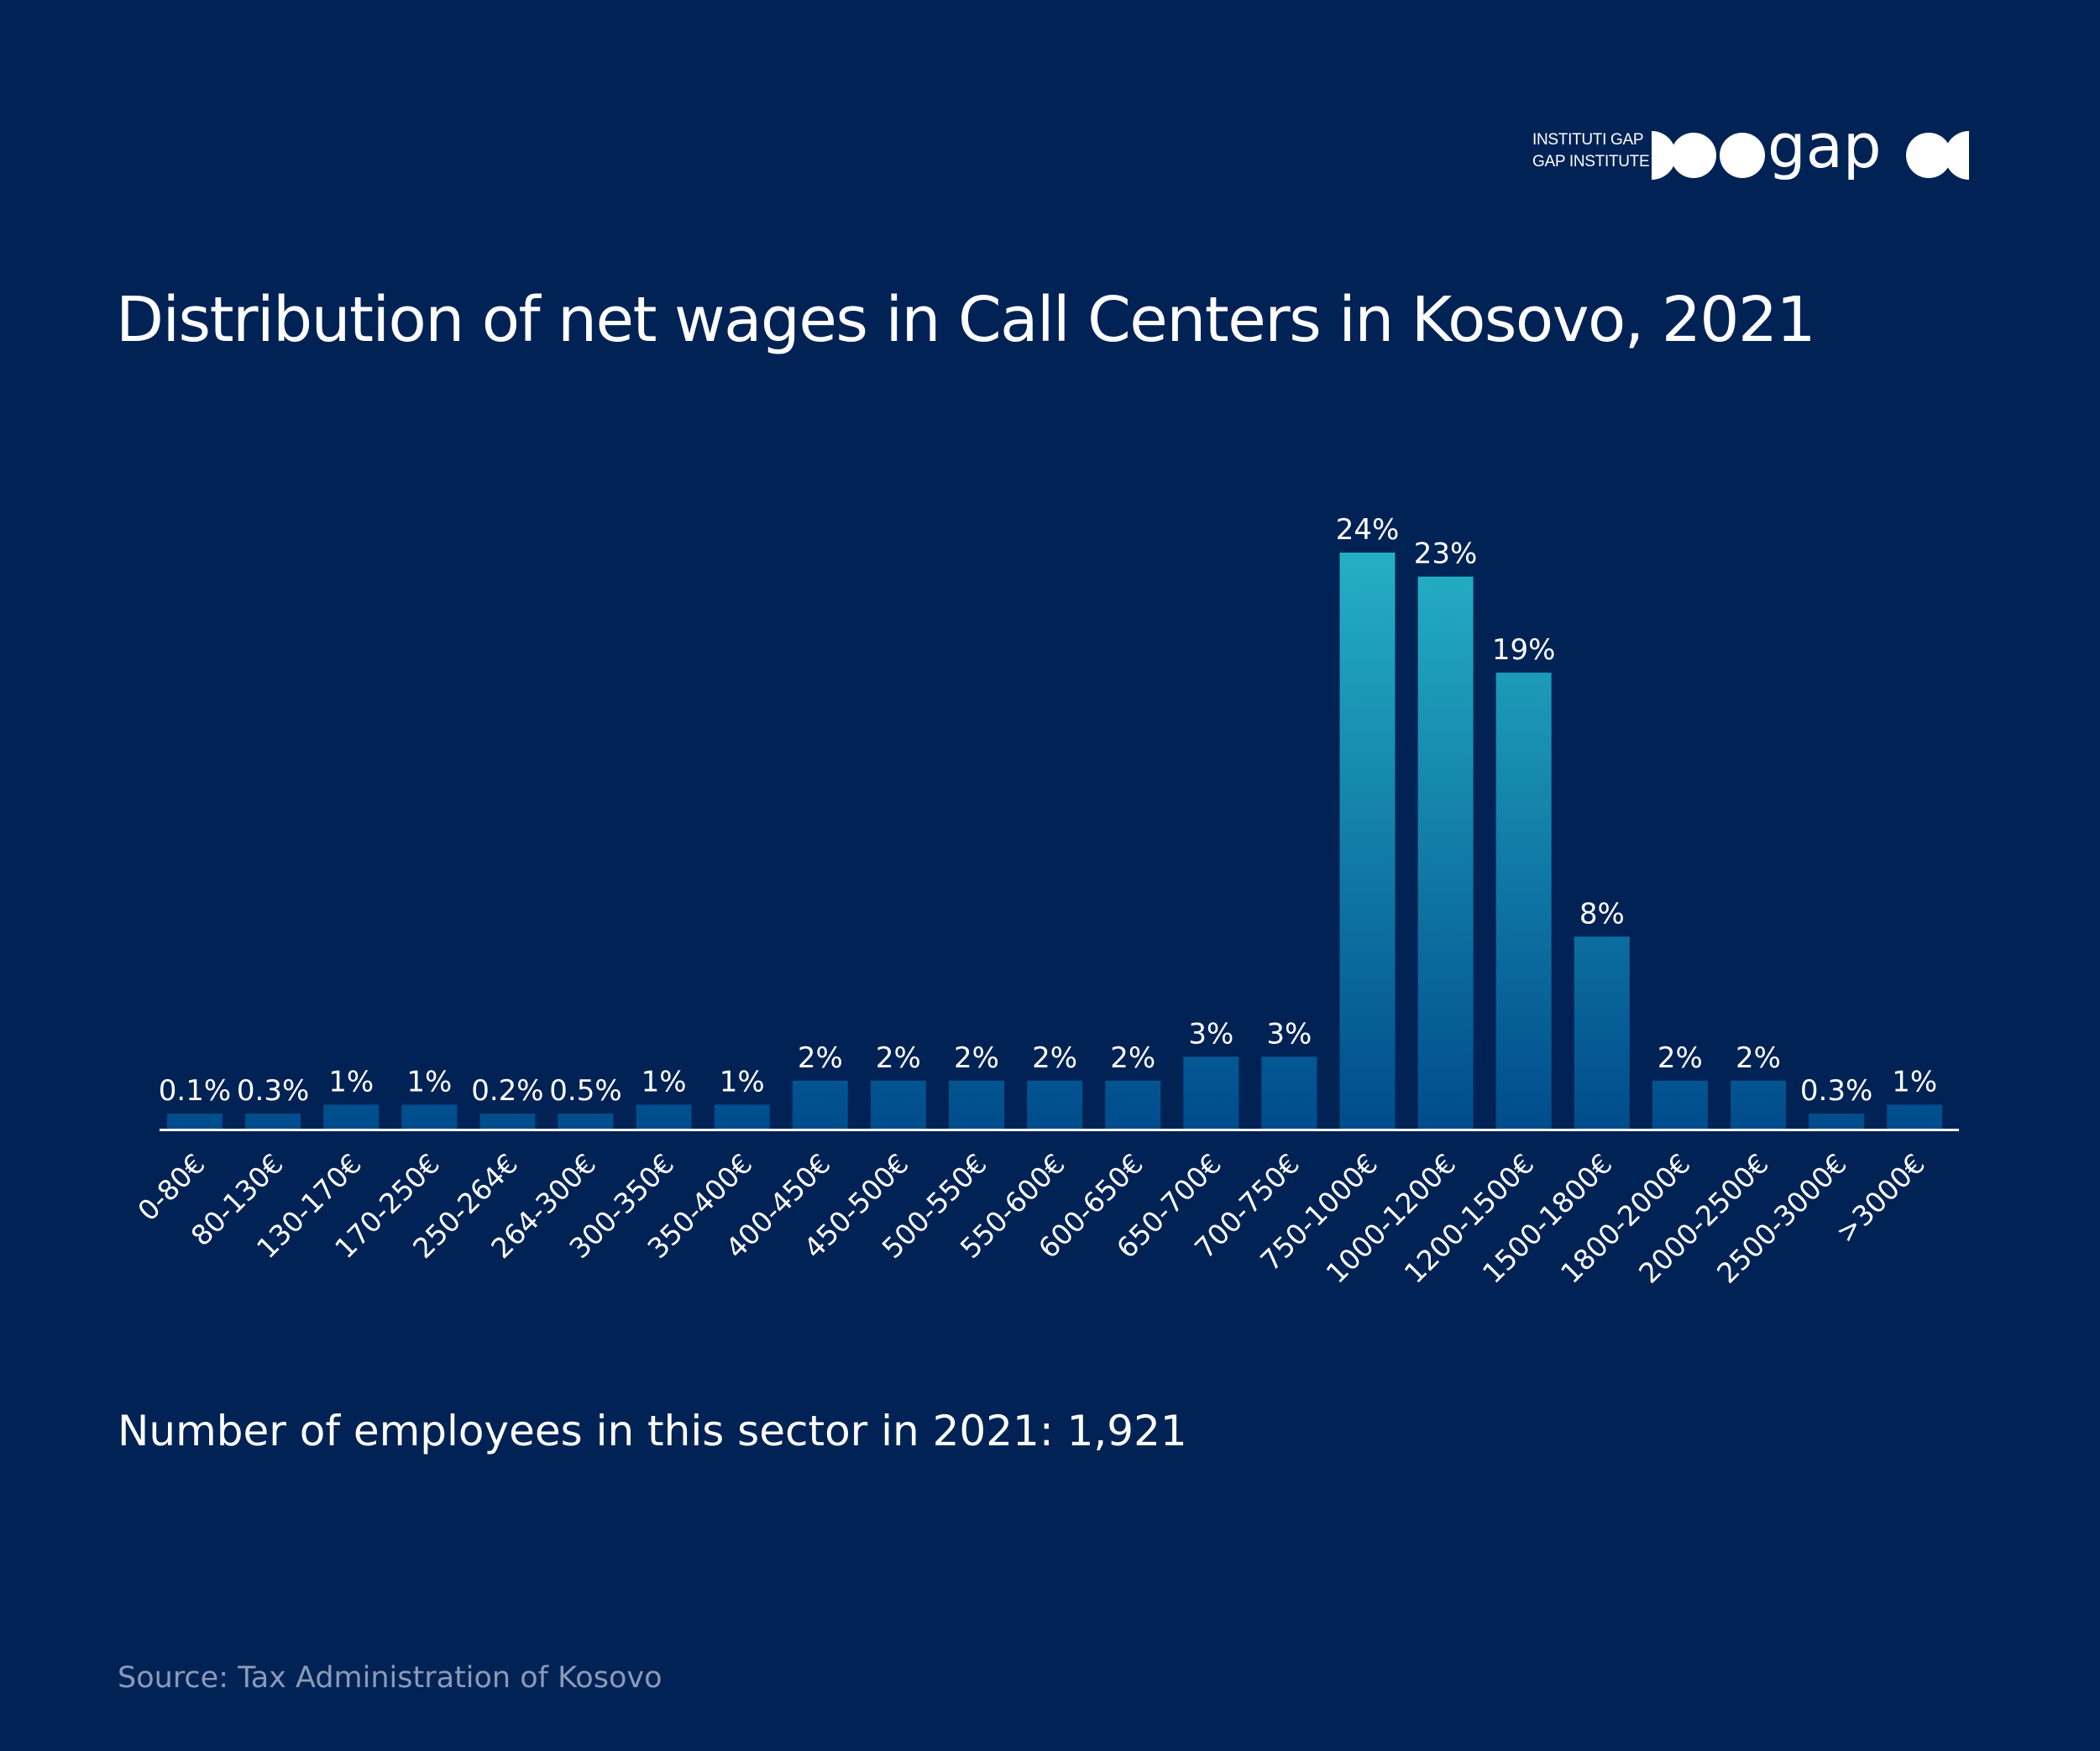 Image resolution: width=2100 pixels, height=1751 pixels. What do you see at coordinates (1591, 161) in the screenshot?
I see `logo-line-2: GAP INSTITUTE` at bounding box center [1591, 161].